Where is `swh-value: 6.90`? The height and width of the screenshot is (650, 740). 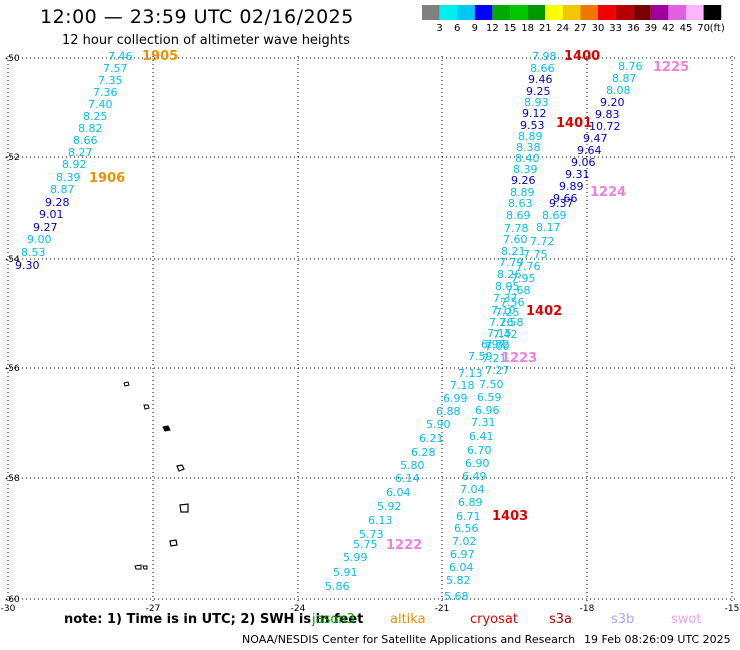 swh-value: 6.90 is located at coordinates (477, 463).